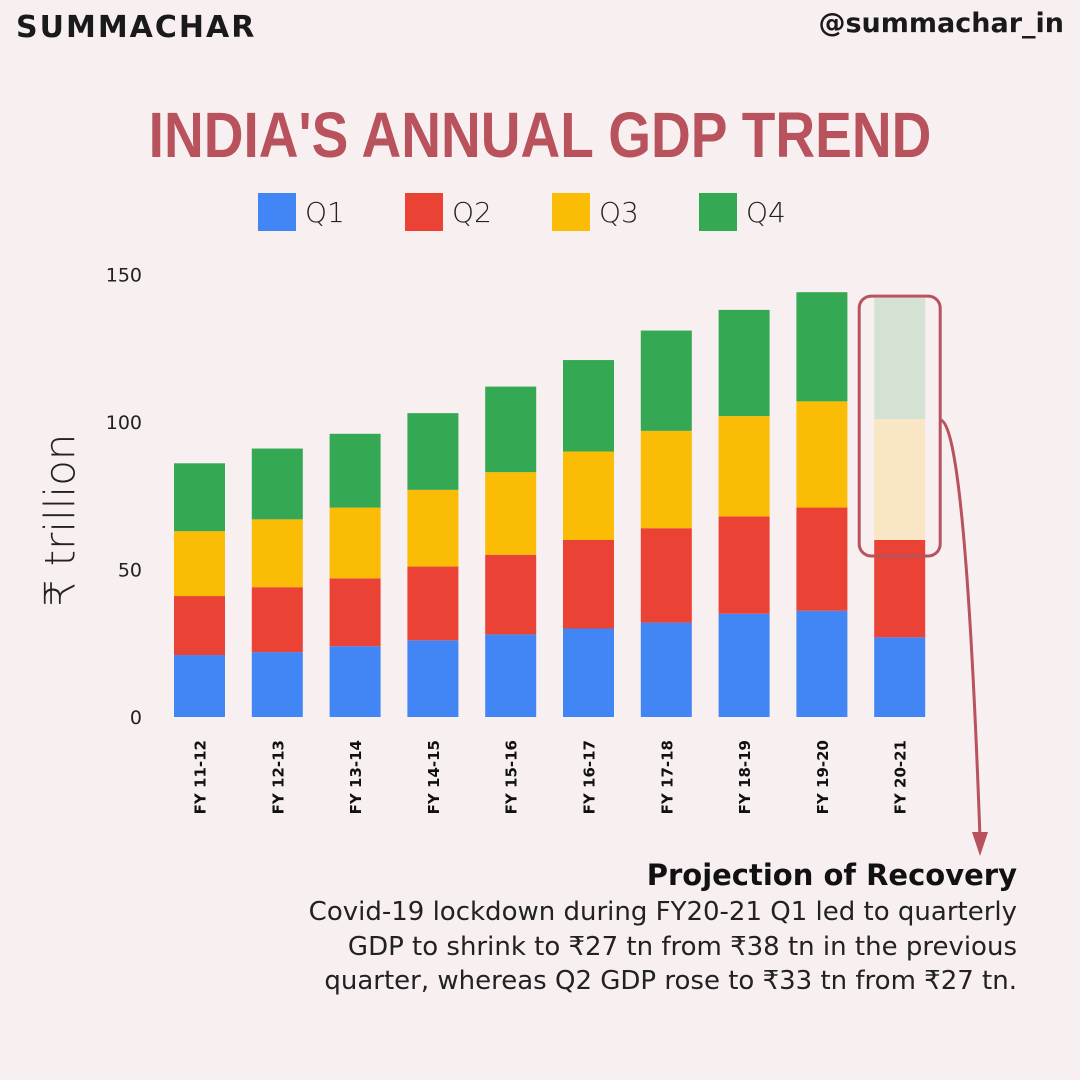  What do you see at coordinates (718, 212) in the screenshot?
I see `legend-swatch-q4` at bounding box center [718, 212].